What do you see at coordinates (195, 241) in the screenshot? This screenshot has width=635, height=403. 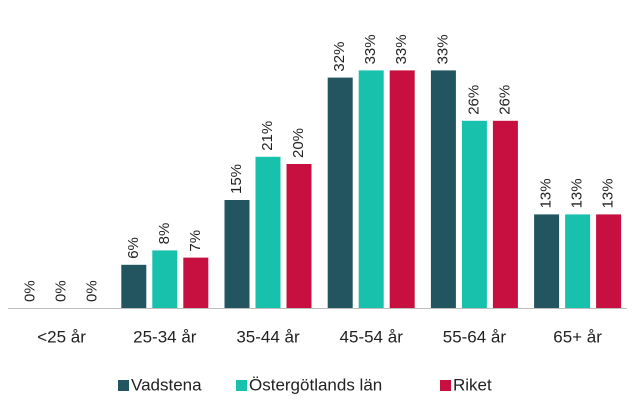 I see `value-label: 7%` at bounding box center [195, 241].